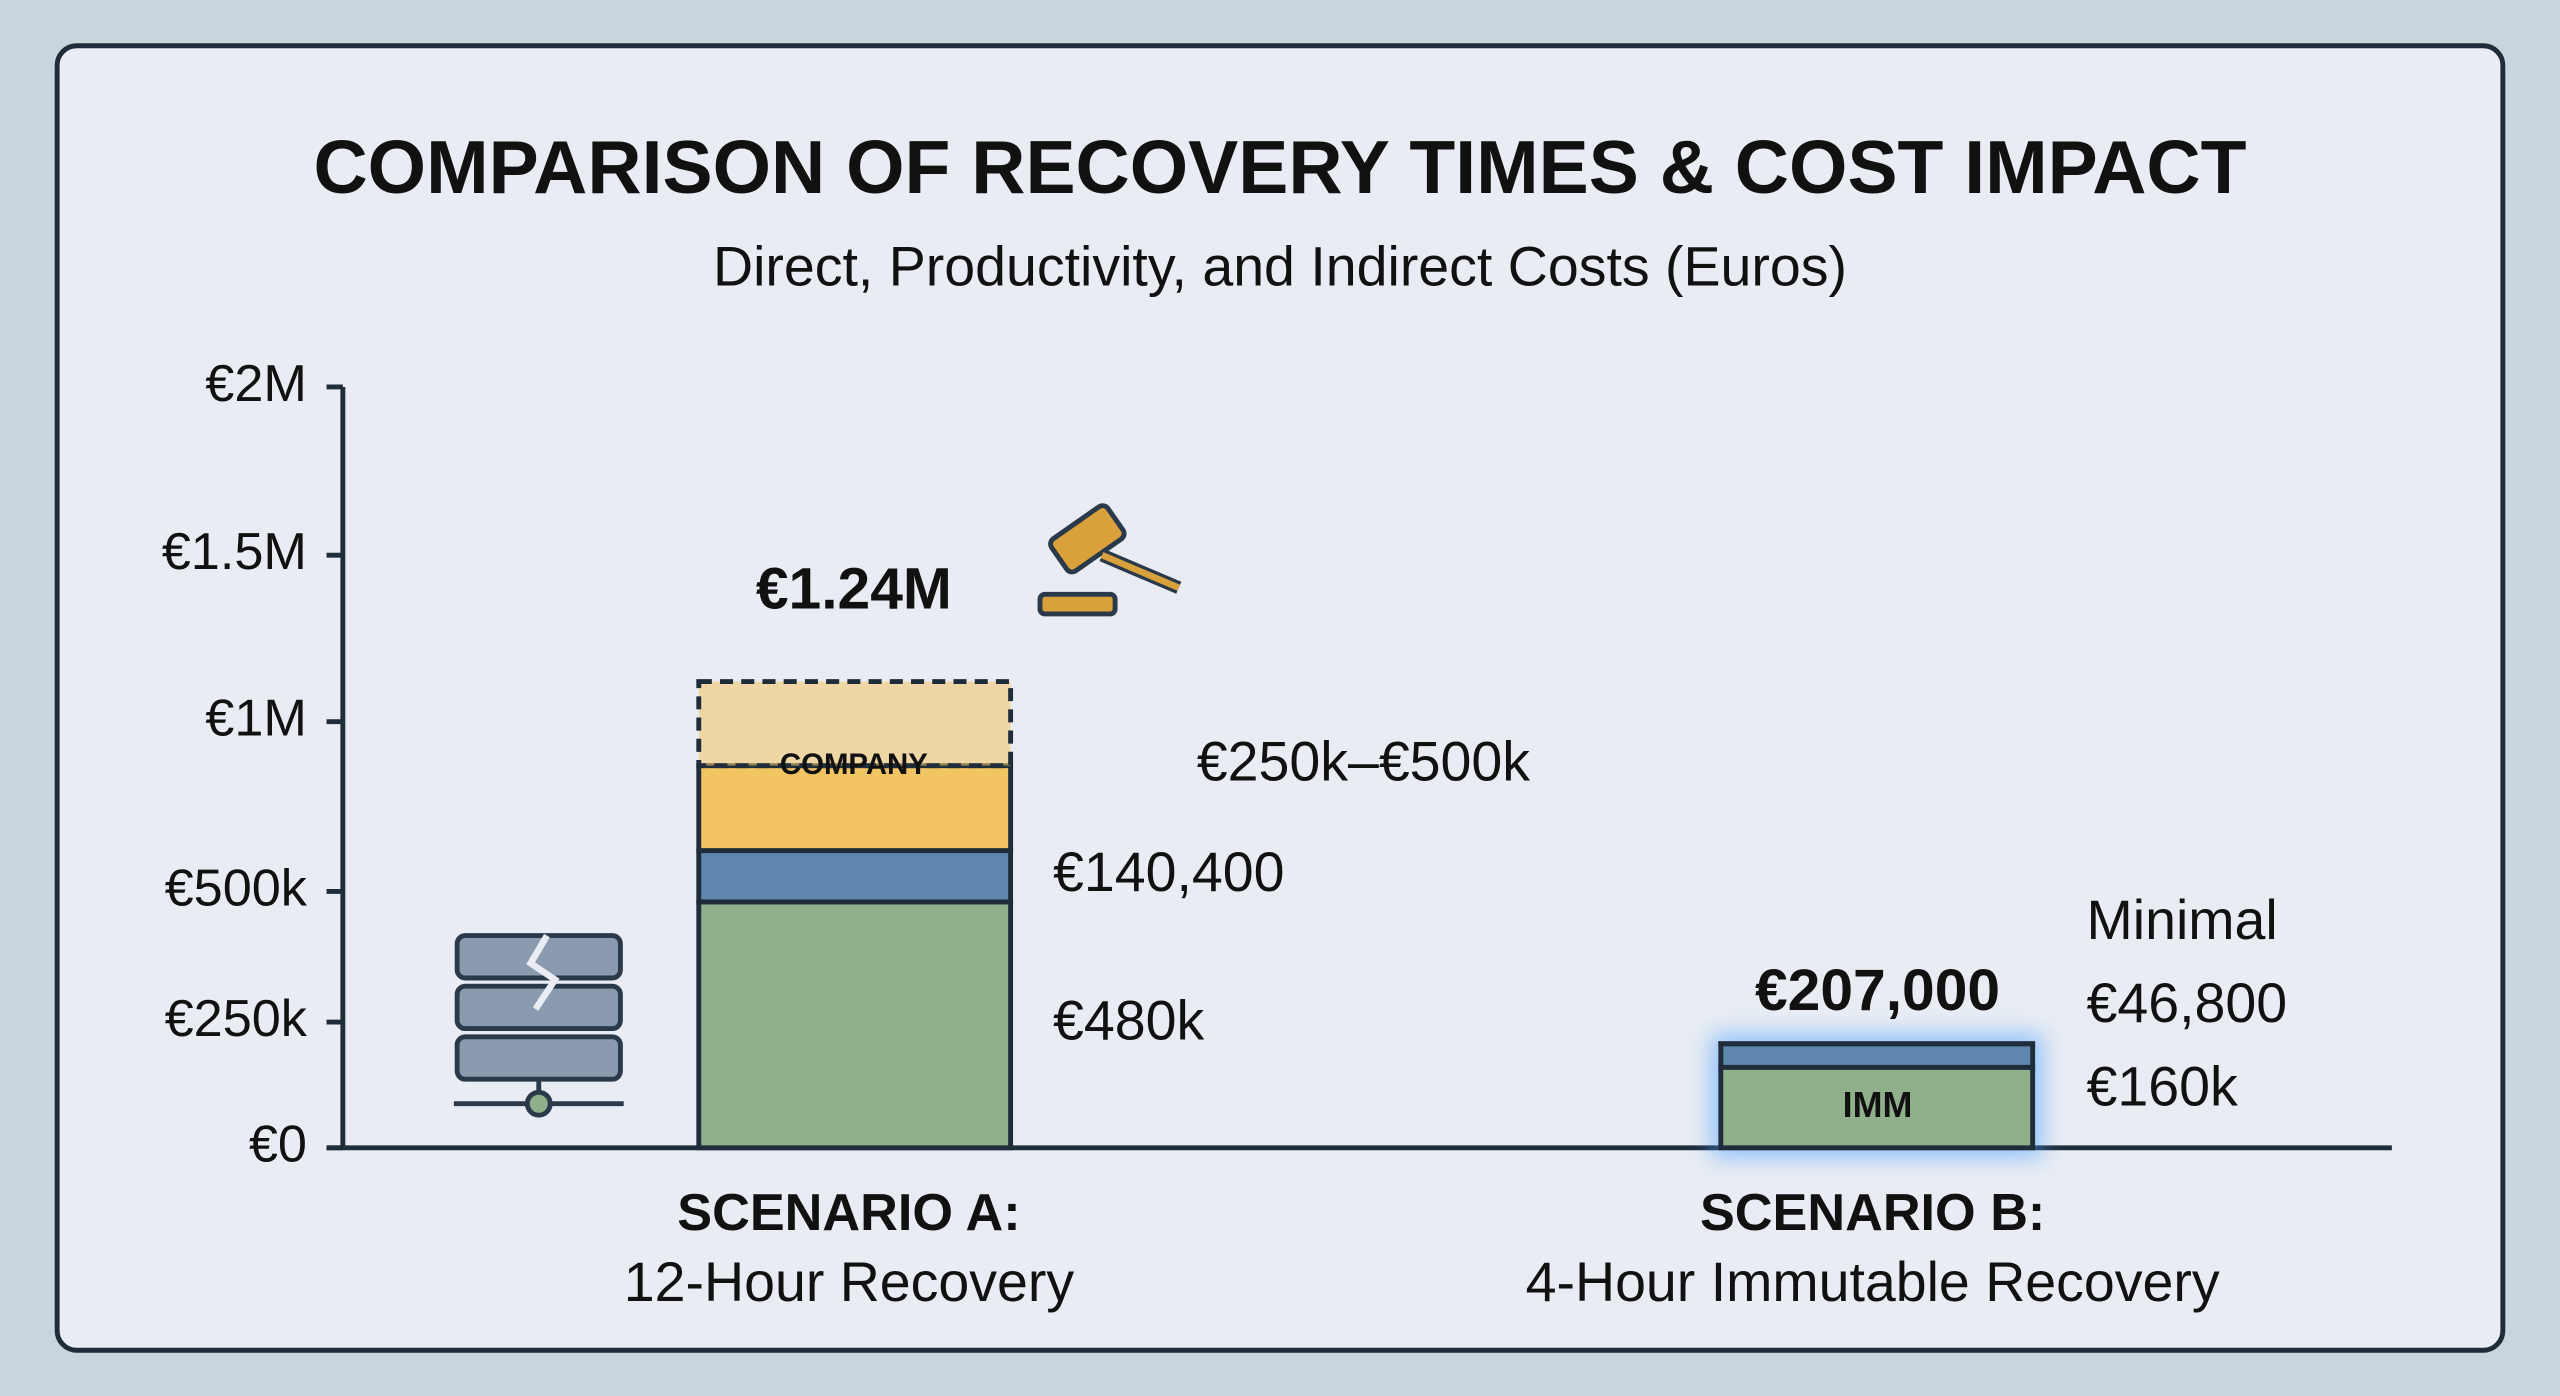 The image size is (2560, 1396). I want to click on y-tick-label: €0, so click(278, 1145).